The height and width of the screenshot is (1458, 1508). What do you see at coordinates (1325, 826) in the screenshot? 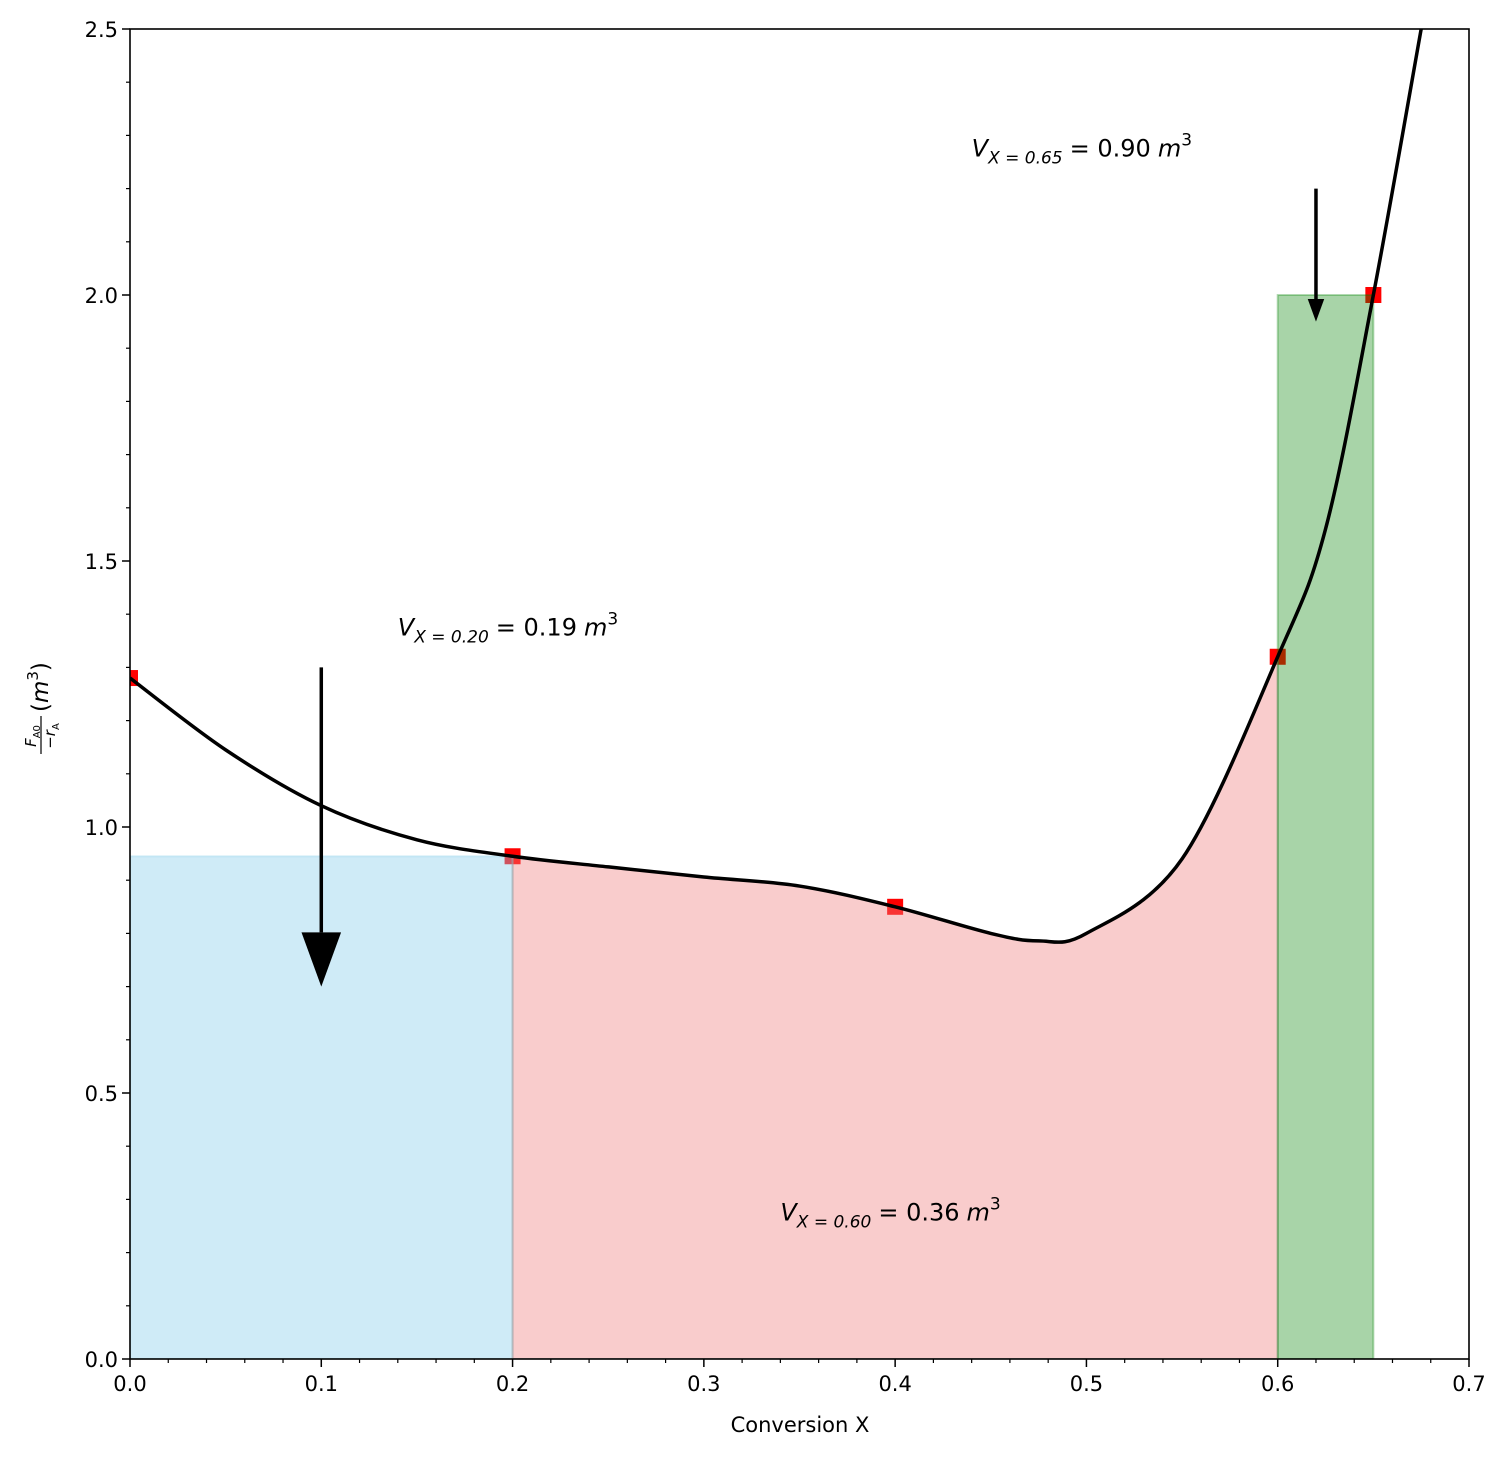
I see `shaded-region` at bounding box center [1325, 826].